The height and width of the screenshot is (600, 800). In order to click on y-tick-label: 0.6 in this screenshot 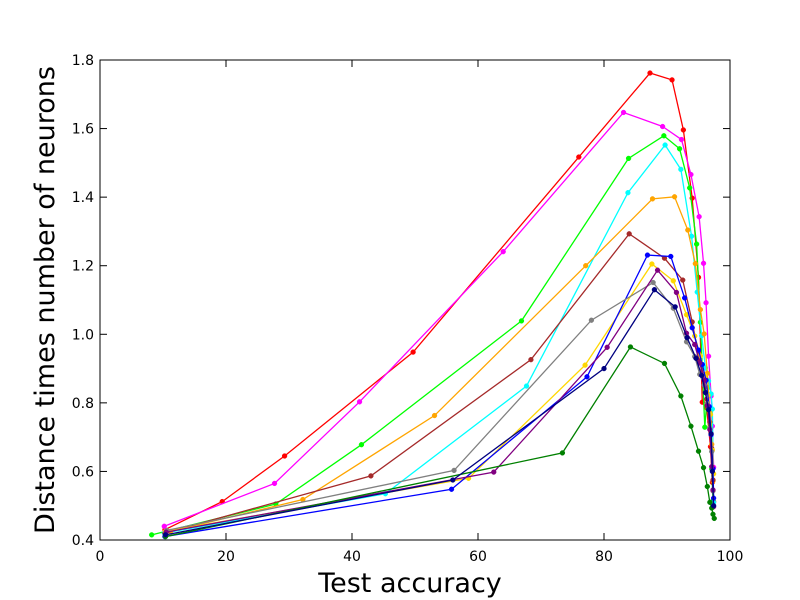, I will do `click(83, 472)`.